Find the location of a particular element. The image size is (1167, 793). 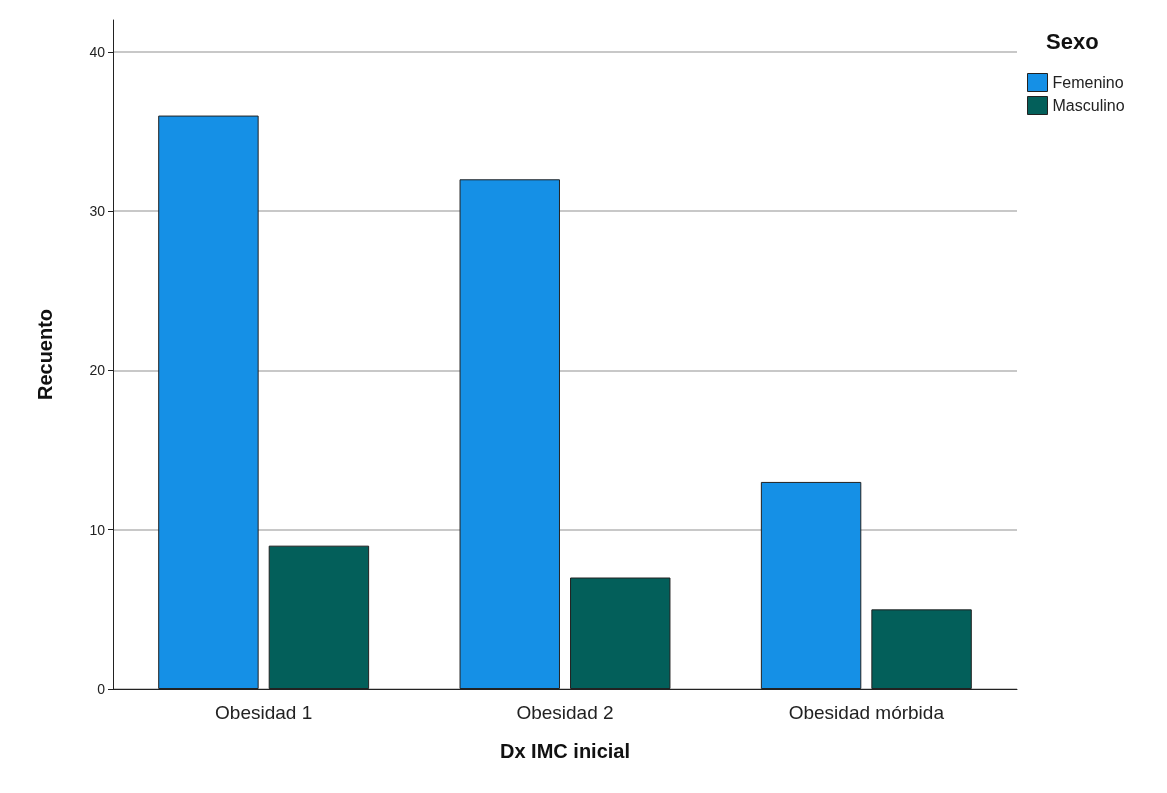

y-tick-label: 30 is located at coordinates (97, 211).